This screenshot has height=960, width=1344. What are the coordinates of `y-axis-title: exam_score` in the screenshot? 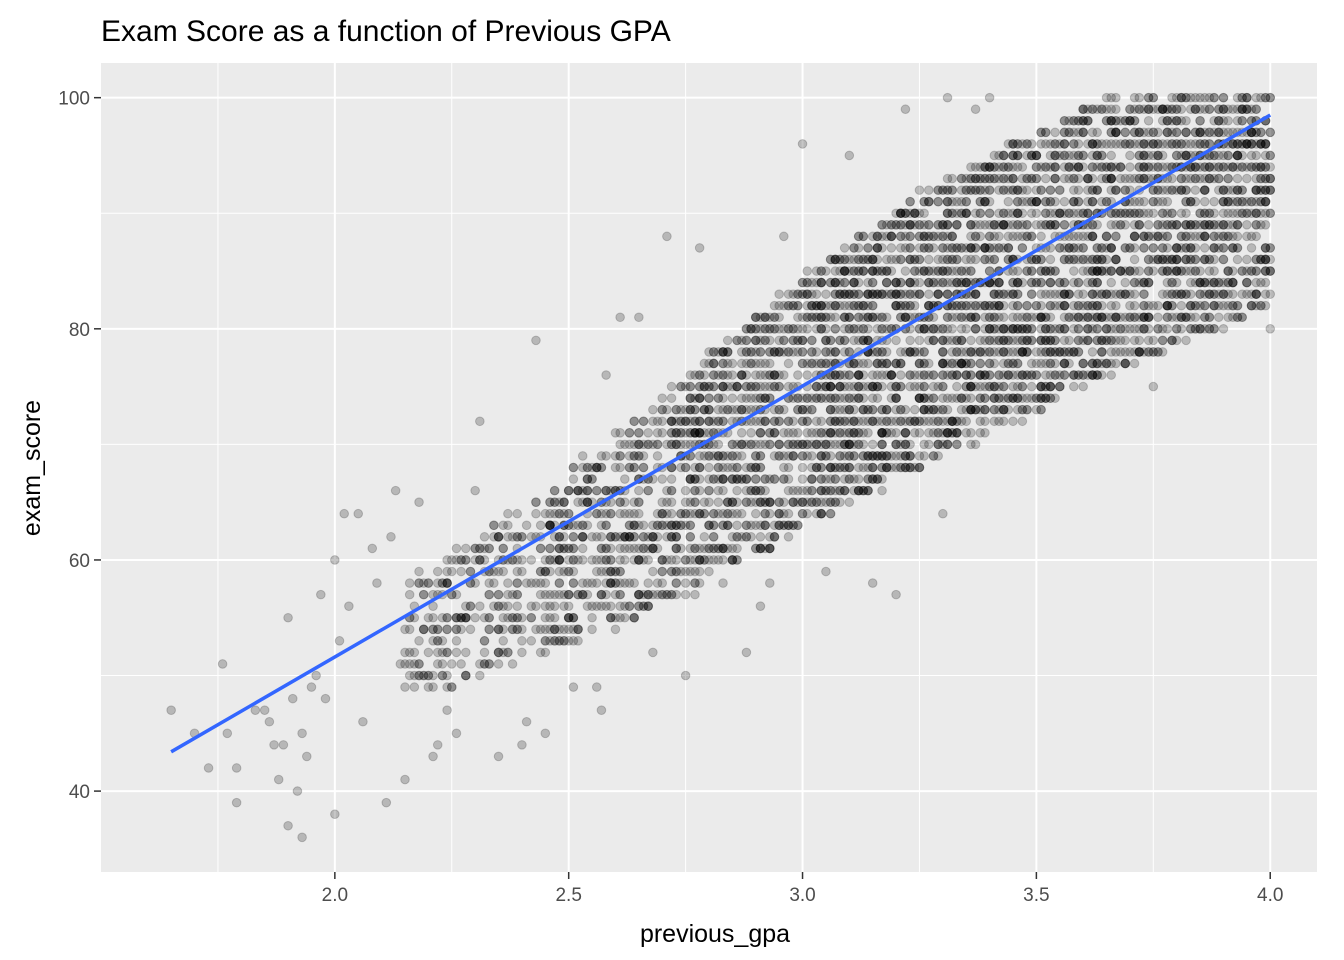 It's located at (32, 468).